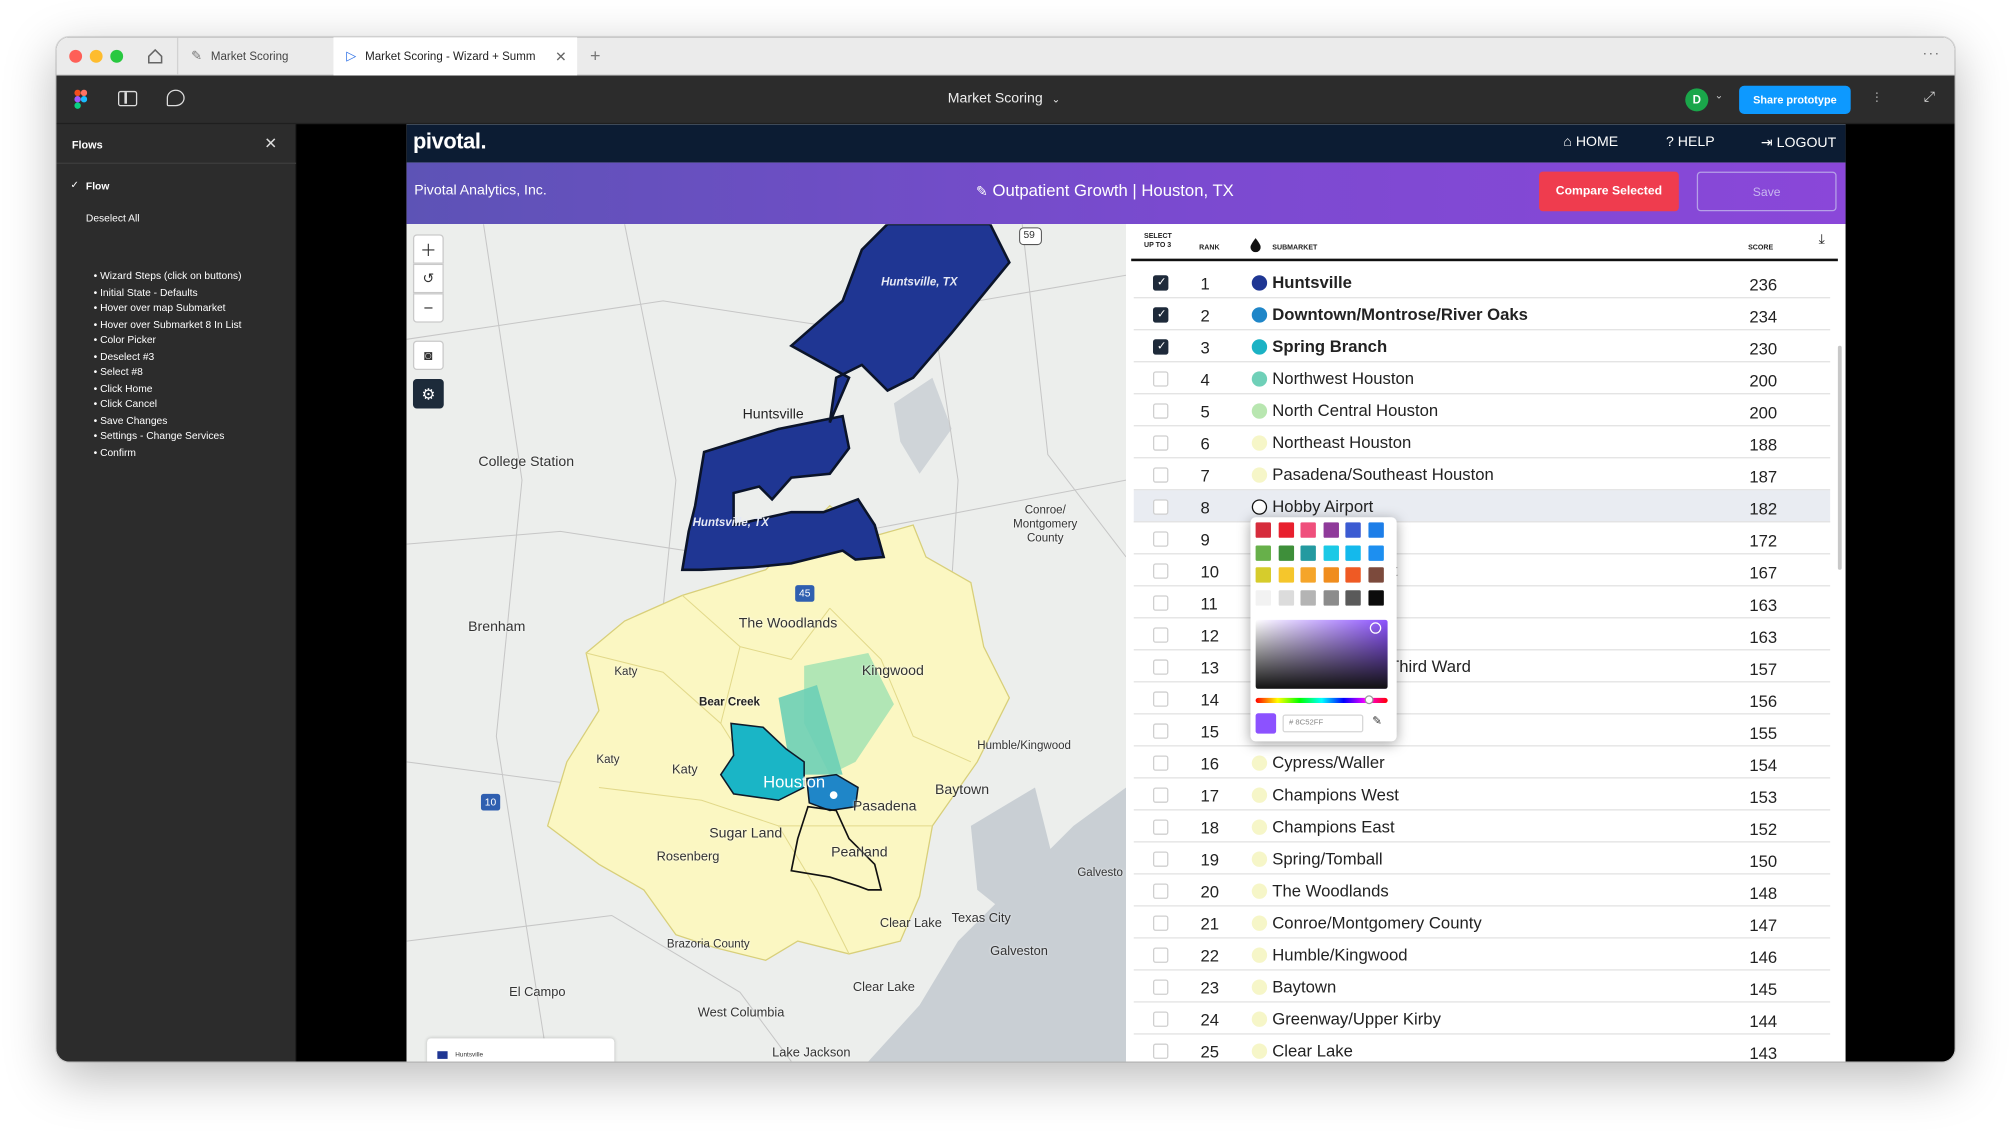  What do you see at coordinates (1482, 346) in the screenshot?
I see `table-row: ✓ 3 Spring Branch 230` at bounding box center [1482, 346].